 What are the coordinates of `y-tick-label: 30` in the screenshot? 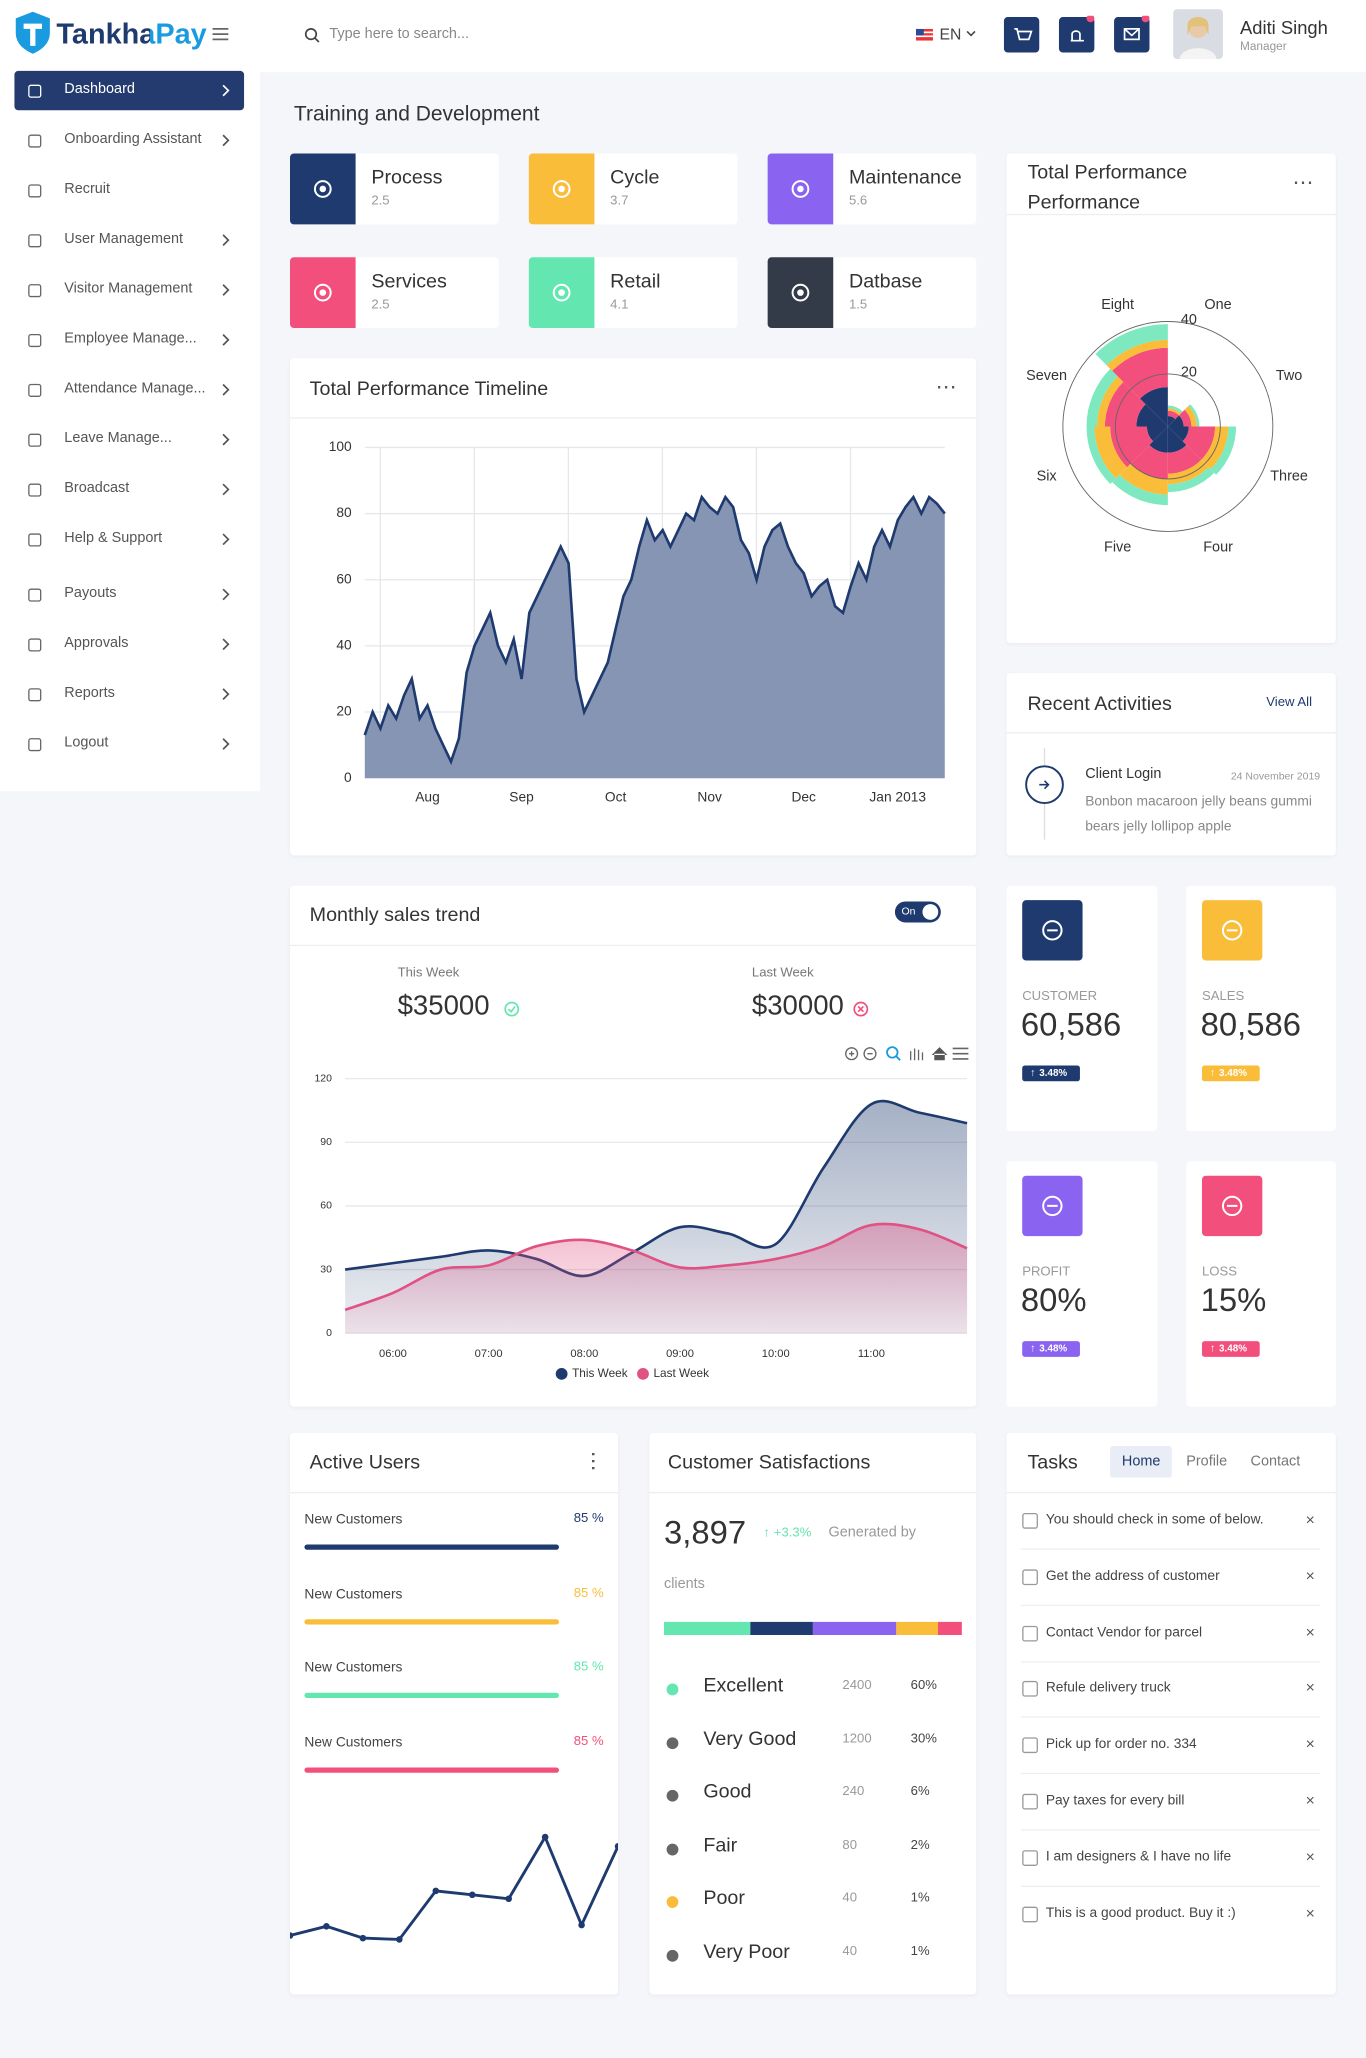 It's located at (326, 1269).